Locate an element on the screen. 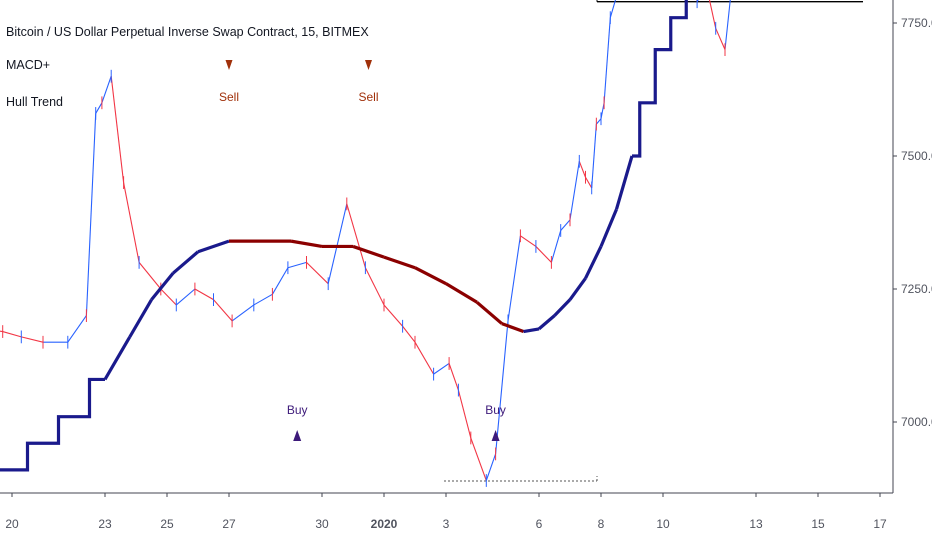 The image size is (932, 550). x-tick-label: 25 is located at coordinates (167, 524).